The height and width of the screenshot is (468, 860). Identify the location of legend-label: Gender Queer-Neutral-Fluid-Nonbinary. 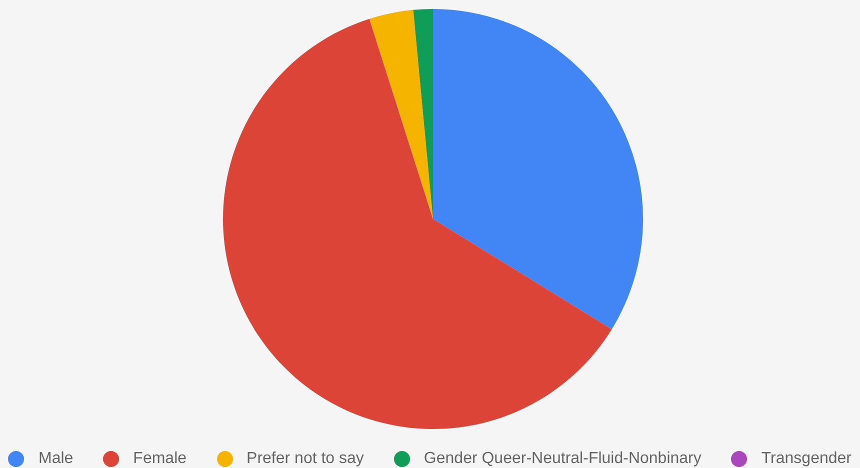
(563, 459).